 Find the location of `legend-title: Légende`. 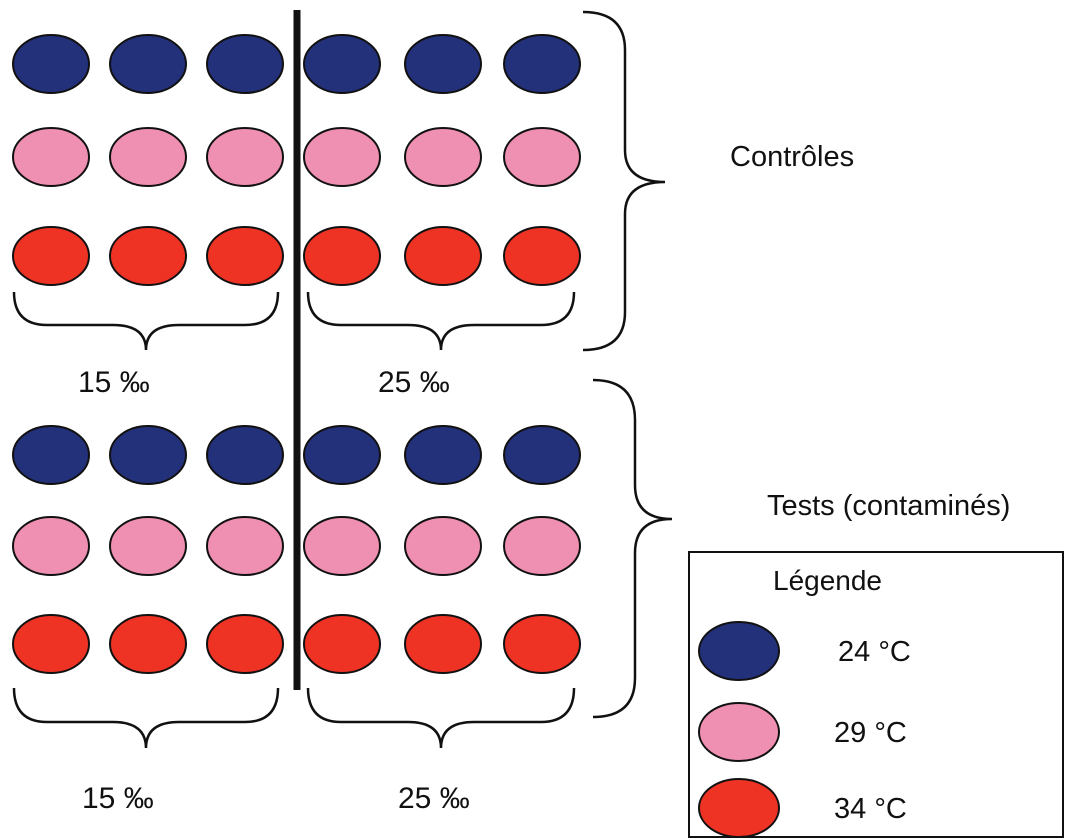

legend-title: Légende is located at coordinates (827, 580).